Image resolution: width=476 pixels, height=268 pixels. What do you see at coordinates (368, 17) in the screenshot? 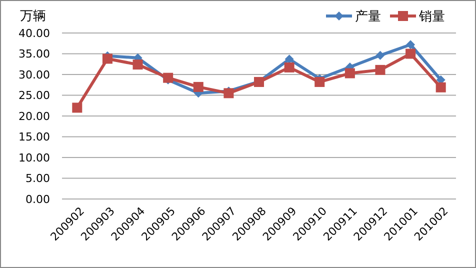
I see `legend-label: 产量` at bounding box center [368, 17].